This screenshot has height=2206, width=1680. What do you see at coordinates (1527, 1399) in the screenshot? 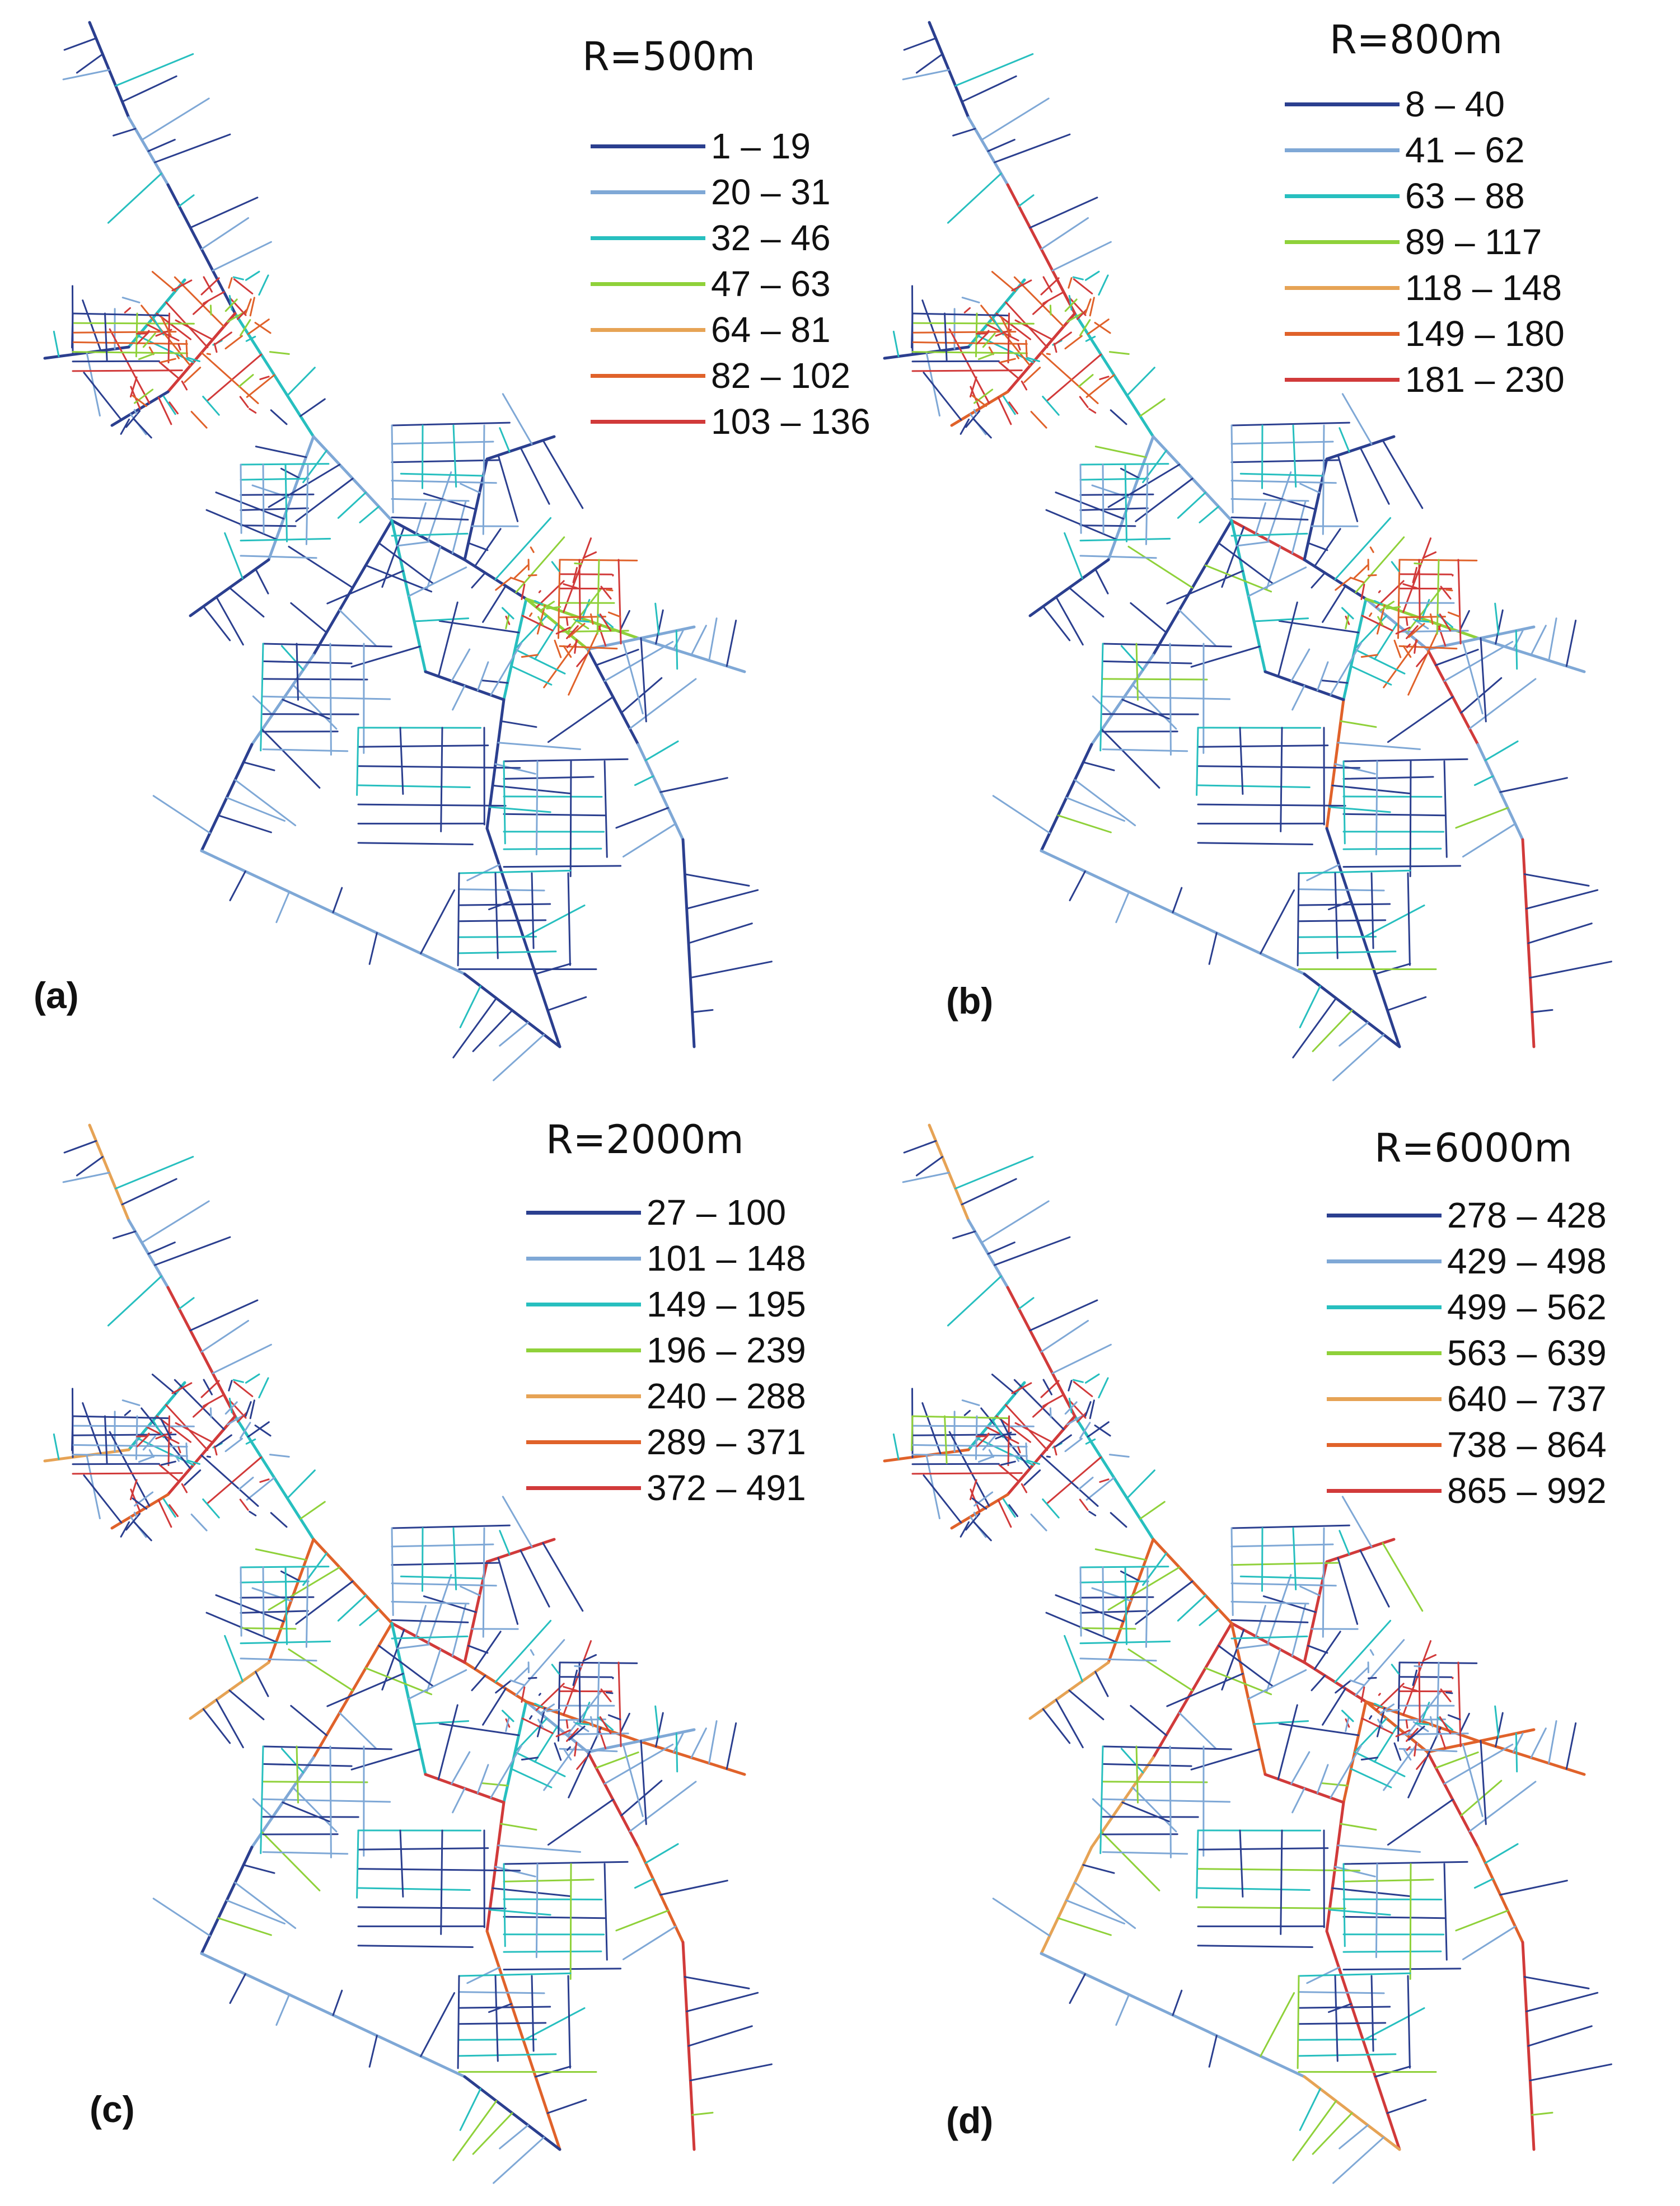
I see `legend-label: 640 – 737` at bounding box center [1527, 1399].